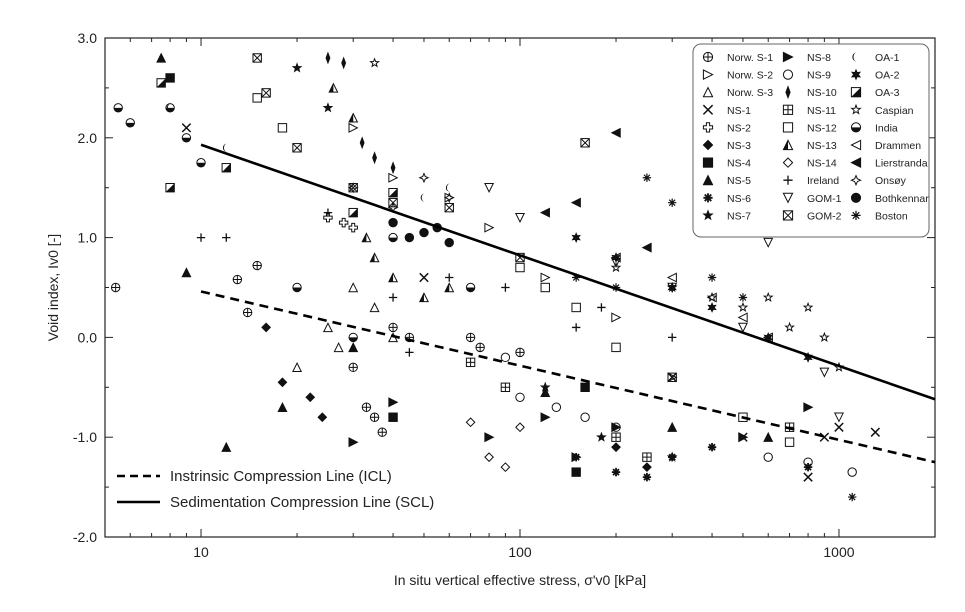  What do you see at coordinates (691, 297) in the screenshot?
I see `series-drammen` at bounding box center [691, 297].